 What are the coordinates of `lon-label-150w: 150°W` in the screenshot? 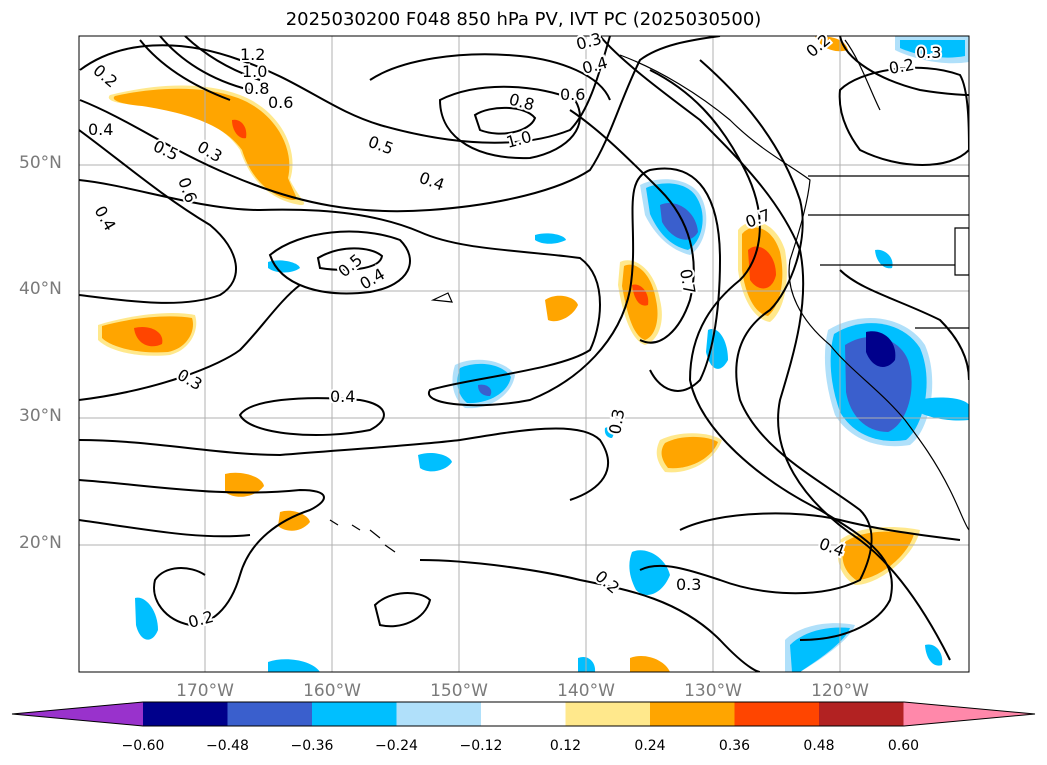 It's located at (459, 691).